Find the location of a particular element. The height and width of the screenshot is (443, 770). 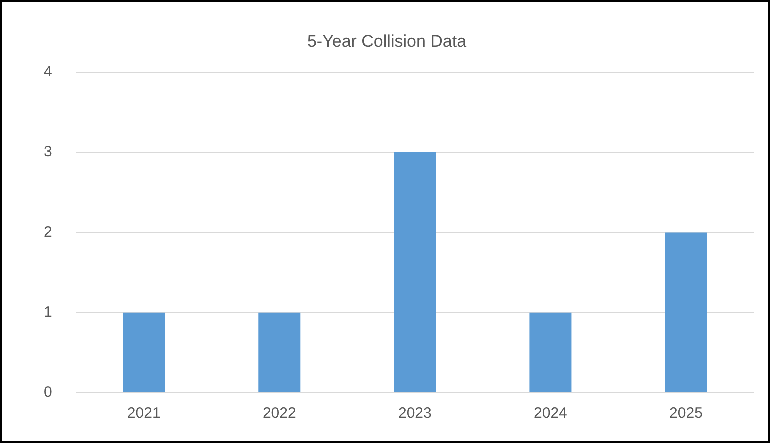

y-tick-label: 4 is located at coordinates (48, 72).